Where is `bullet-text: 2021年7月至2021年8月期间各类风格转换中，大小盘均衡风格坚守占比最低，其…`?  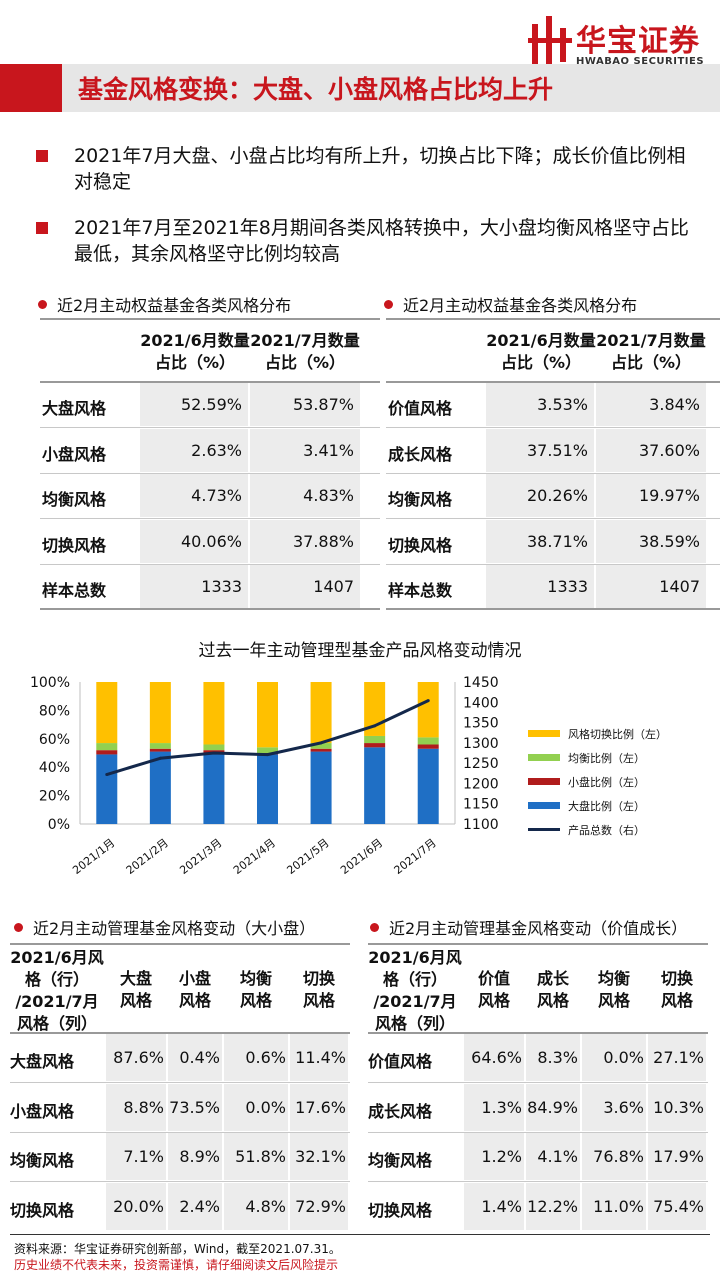
bullet-text: 2021年7月至2021年8月期间各类风格转换中，大小盘均衡风格坚守占比最低，其… is located at coordinates (381, 241).